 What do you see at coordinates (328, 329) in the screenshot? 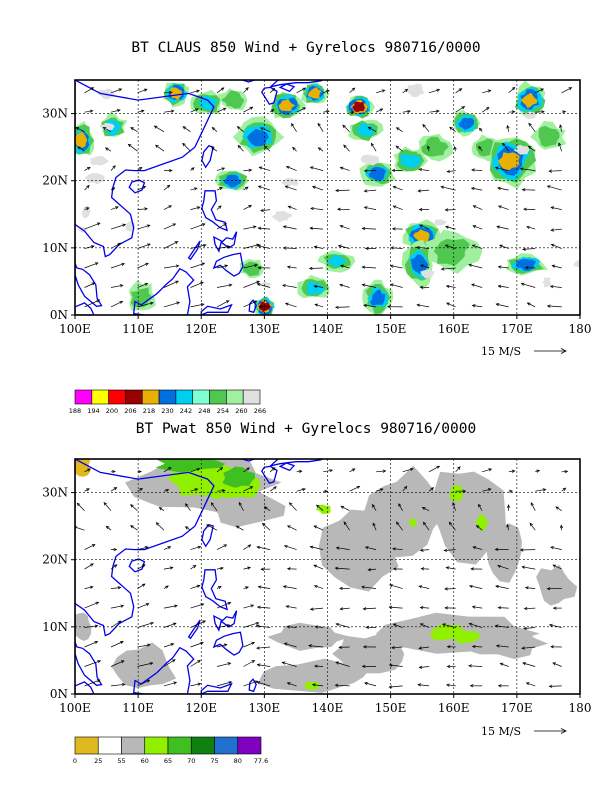
I see `x-tick-label: 140E` at bounding box center [328, 329].